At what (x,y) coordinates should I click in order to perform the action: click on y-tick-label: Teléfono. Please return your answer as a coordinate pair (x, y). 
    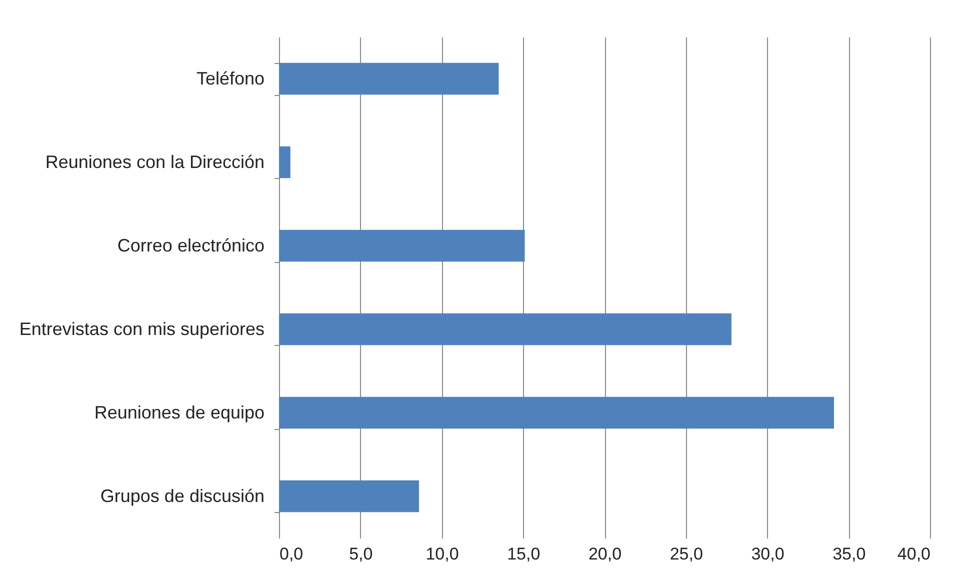
    Looking at the image, I should click on (230, 78).